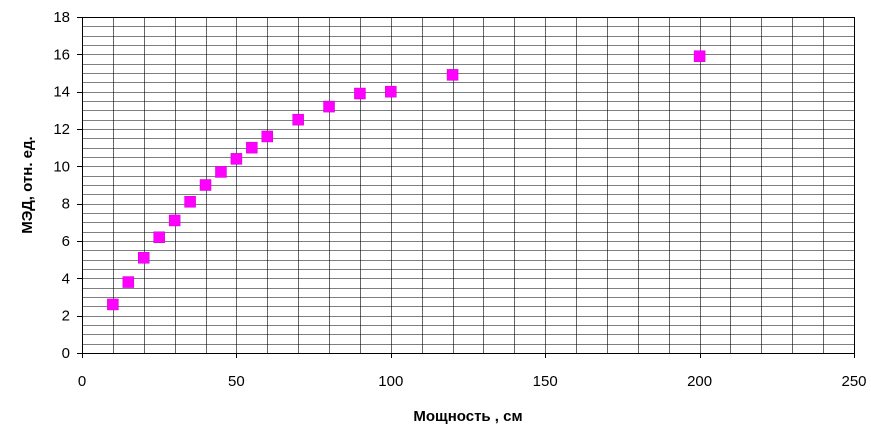 This screenshot has height=430, width=871. What do you see at coordinates (61, 92) in the screenshot?
I see `y-tick-label: 14` at bounding box center [61, 92].